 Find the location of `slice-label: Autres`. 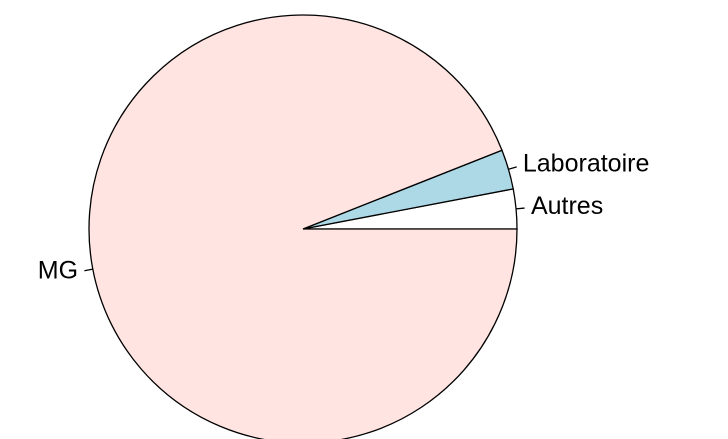

slice-label: Autres is located at coordinates (567, 206).